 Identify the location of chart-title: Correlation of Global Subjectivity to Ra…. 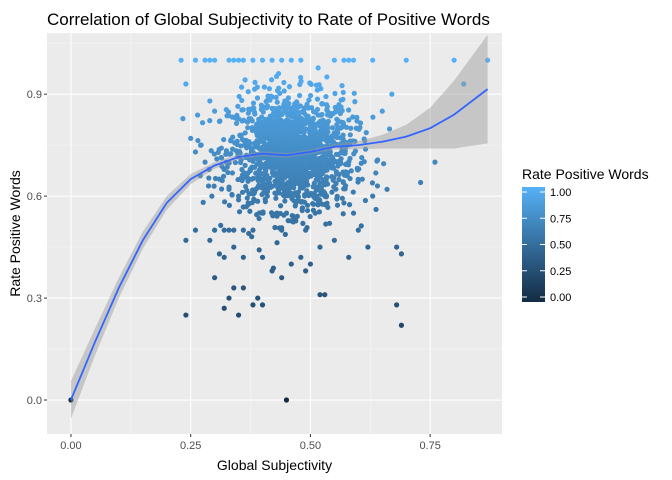
(268, 19).